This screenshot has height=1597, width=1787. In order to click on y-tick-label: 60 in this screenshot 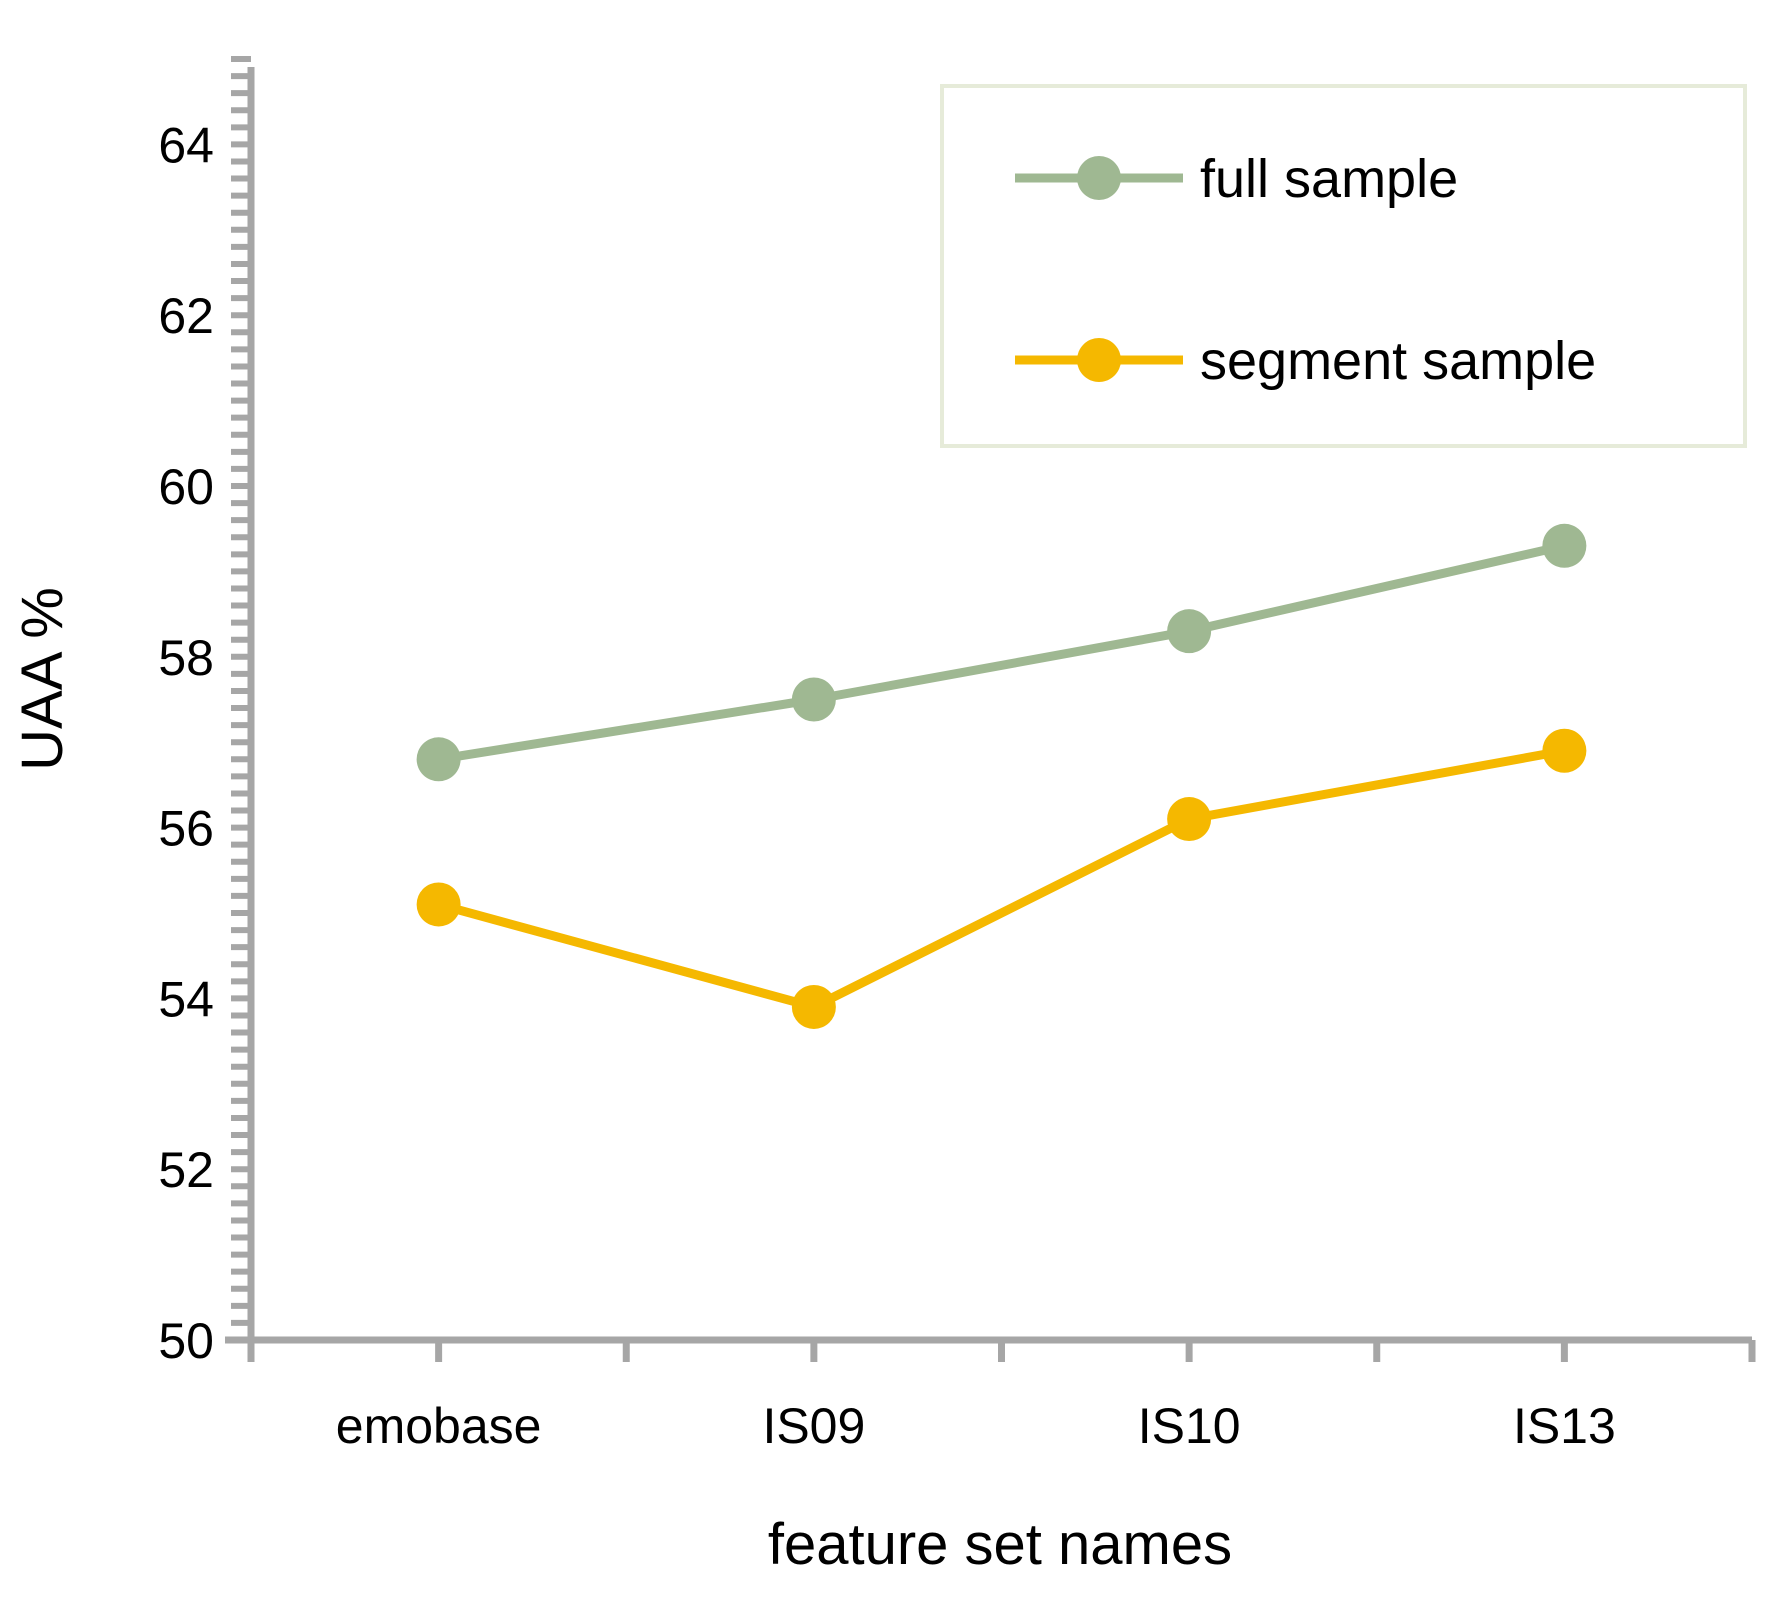, I will do `click(186, 487)`.